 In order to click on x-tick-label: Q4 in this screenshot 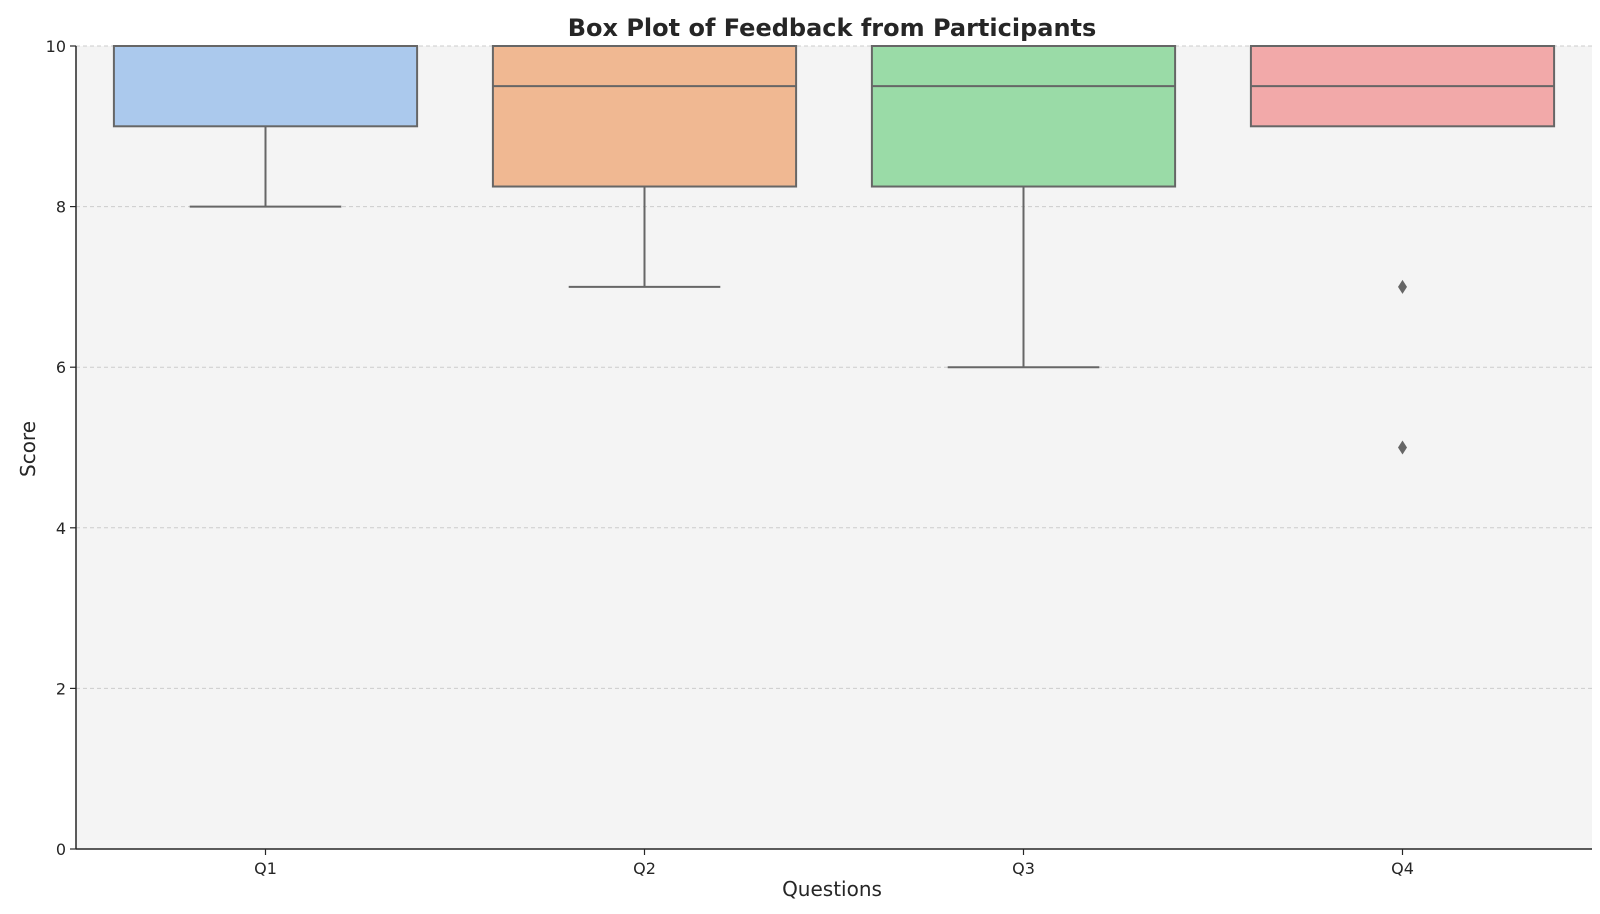, I will do `click(1402, 868)`.